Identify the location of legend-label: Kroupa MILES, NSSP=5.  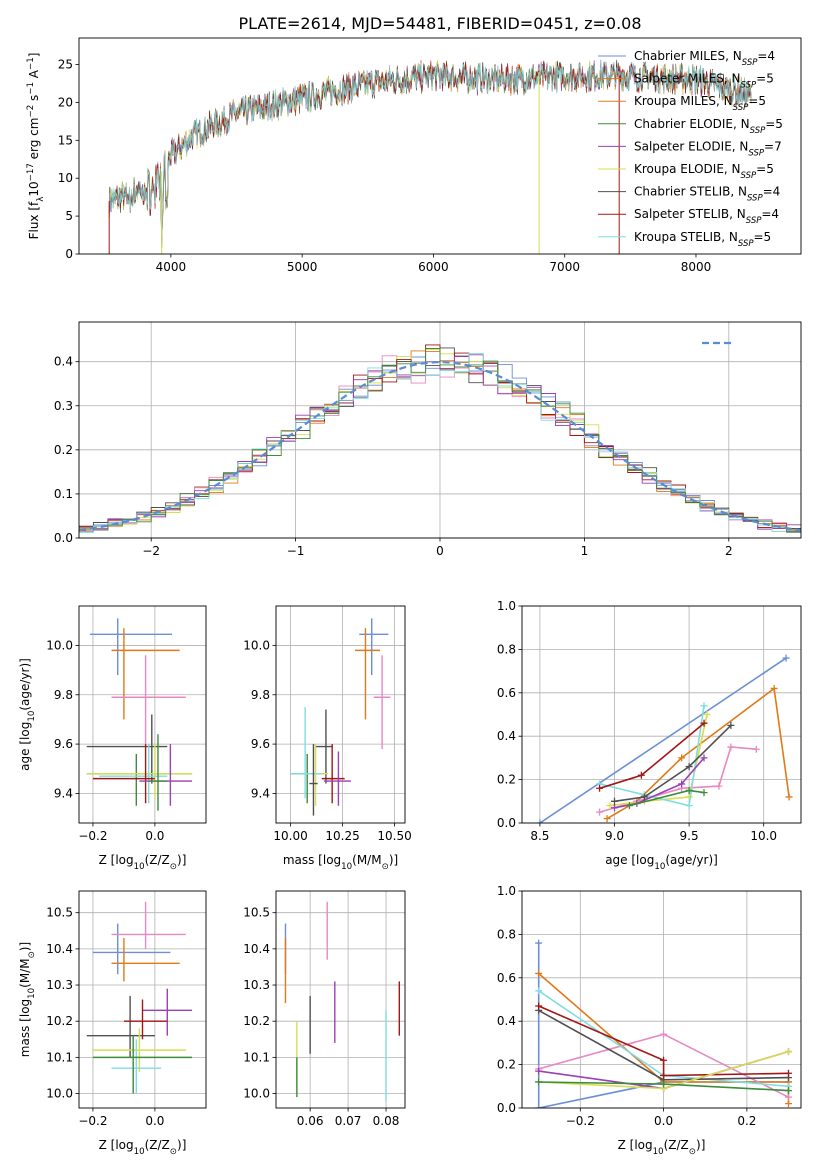
(700, 103).